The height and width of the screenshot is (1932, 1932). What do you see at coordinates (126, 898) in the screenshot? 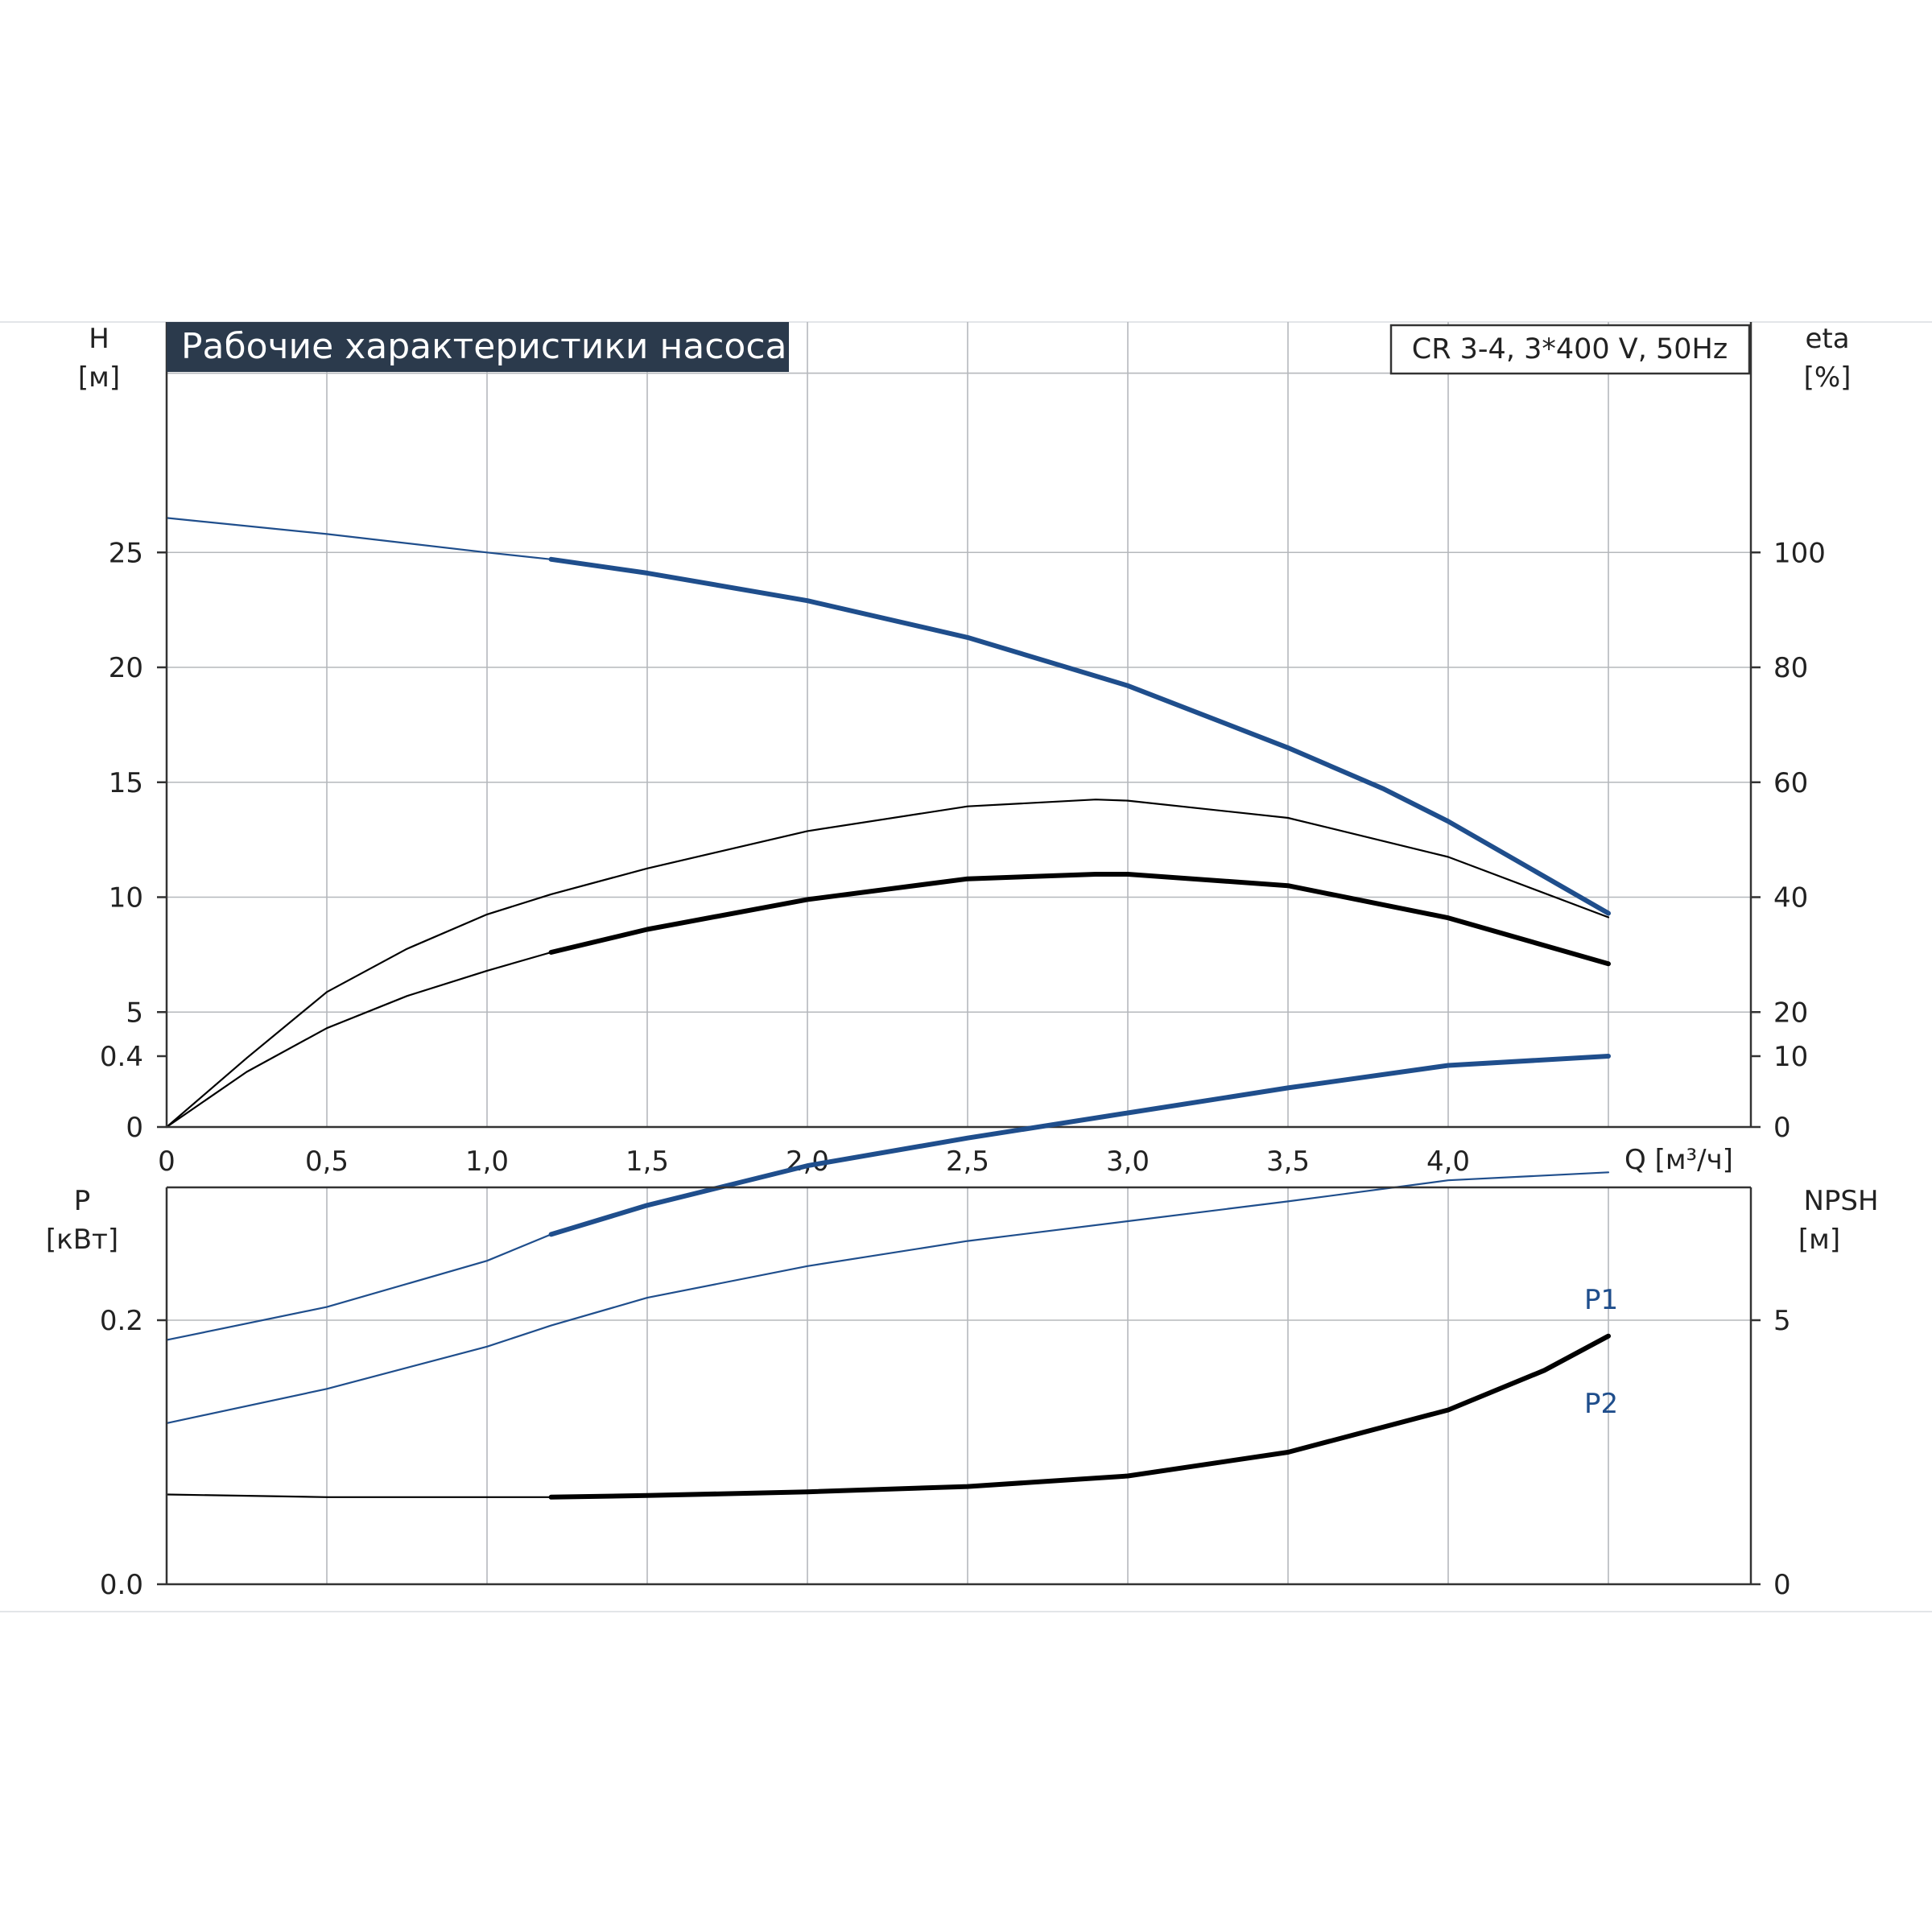
I see `y-left-tick-label: 10` at bounding box center [126, 898].